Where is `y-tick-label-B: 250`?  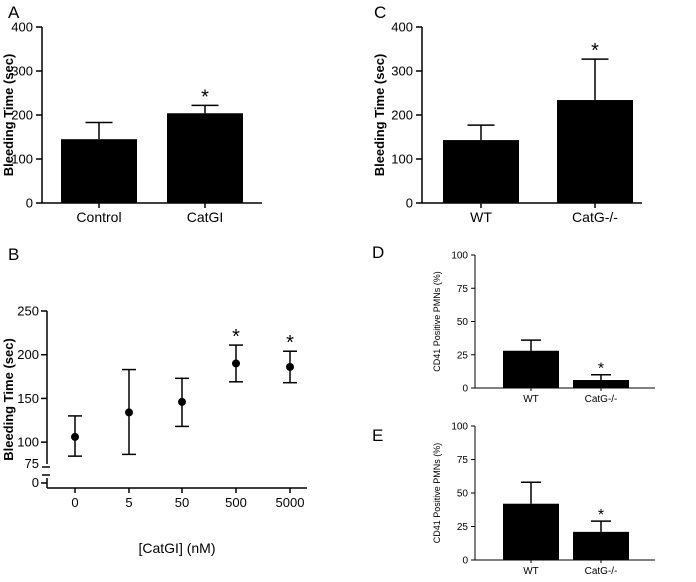
y-tick-label-B: 250 is located at coordinates (28, 311).